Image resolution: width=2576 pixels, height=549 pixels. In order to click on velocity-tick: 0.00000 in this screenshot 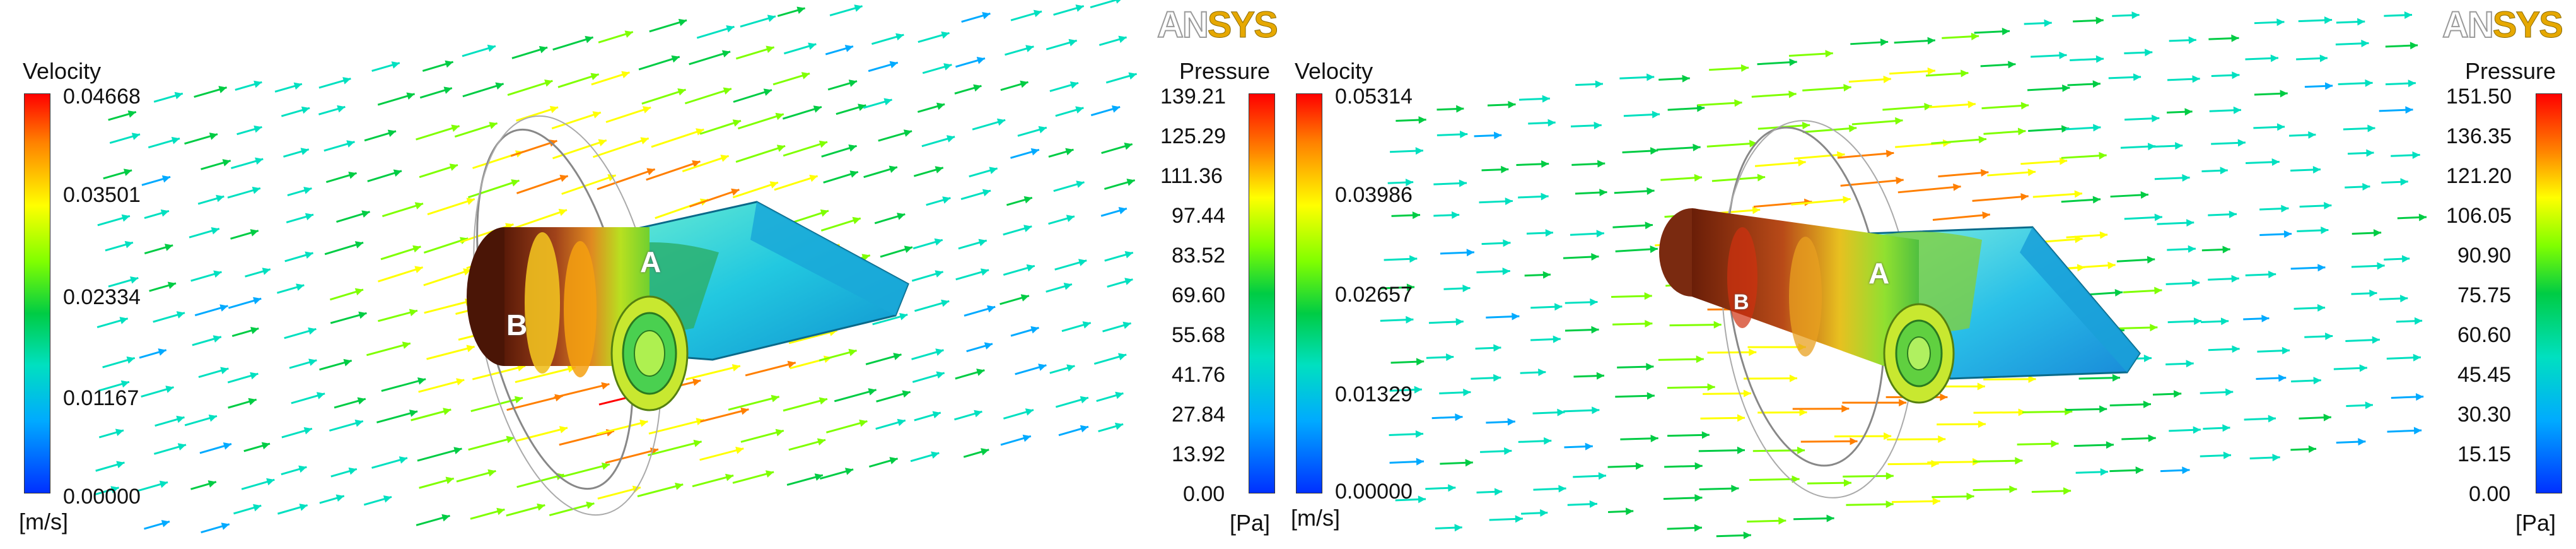, I will do `click(102, 497)`.